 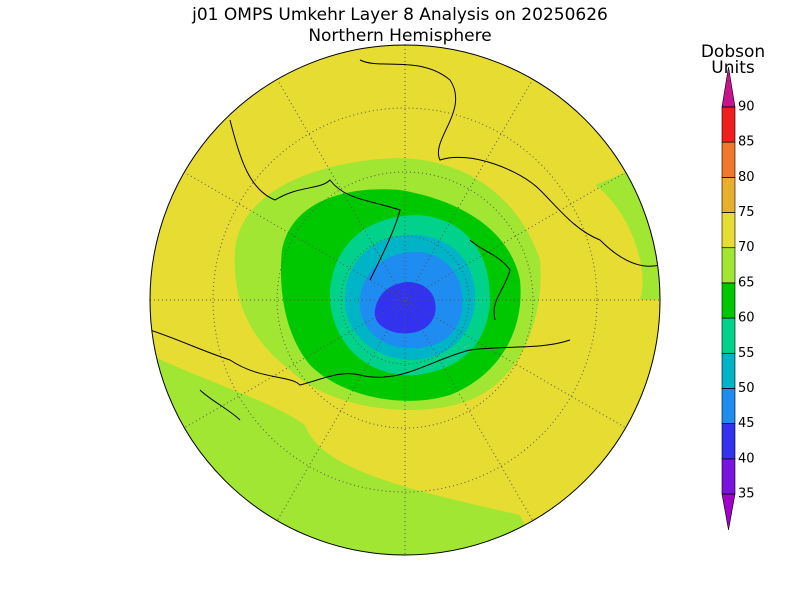 What do you see at coordinates (733, 68) in the screenshot?
I see `colorbar-label: Units` at bounding box center [733, 68].